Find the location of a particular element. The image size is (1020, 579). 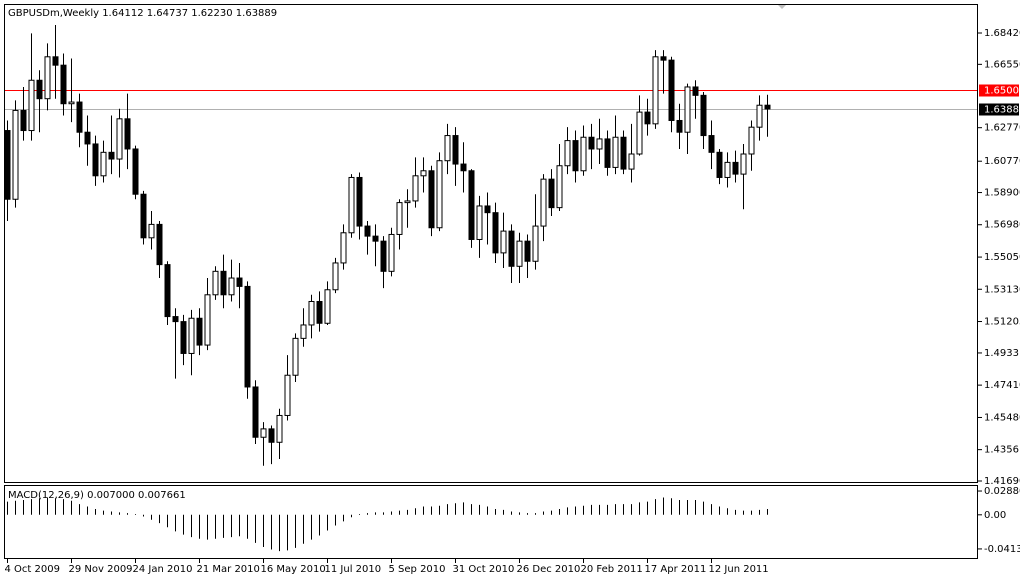

y-tick-label: 1.55050 is located at coordinates (1002, 257).